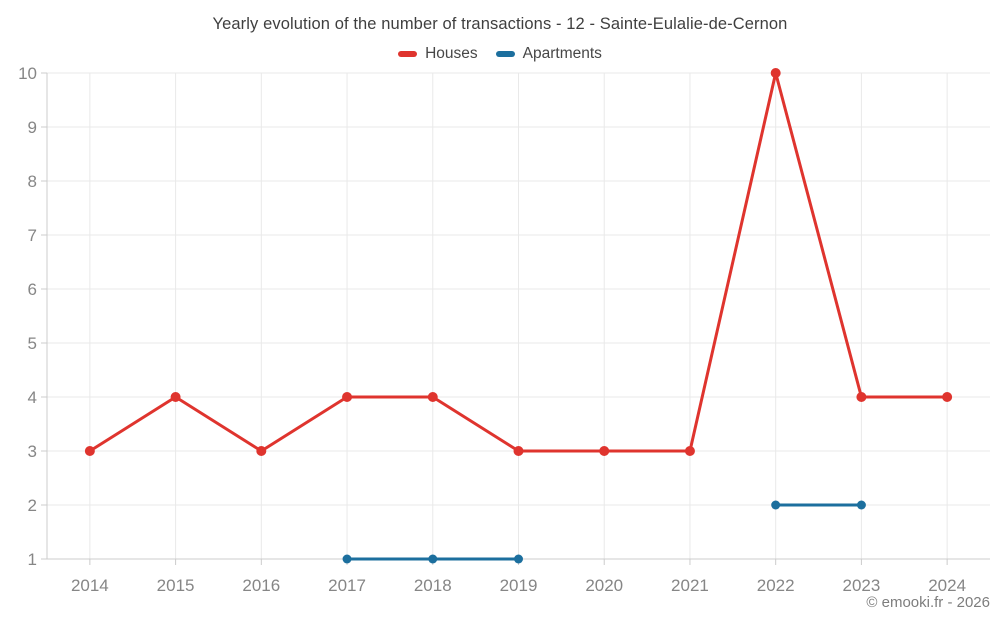  What do you see at coordinates (518, 451) in the screenshot?
I see `data-point-houses-2019` at bounding box center [518, 451].